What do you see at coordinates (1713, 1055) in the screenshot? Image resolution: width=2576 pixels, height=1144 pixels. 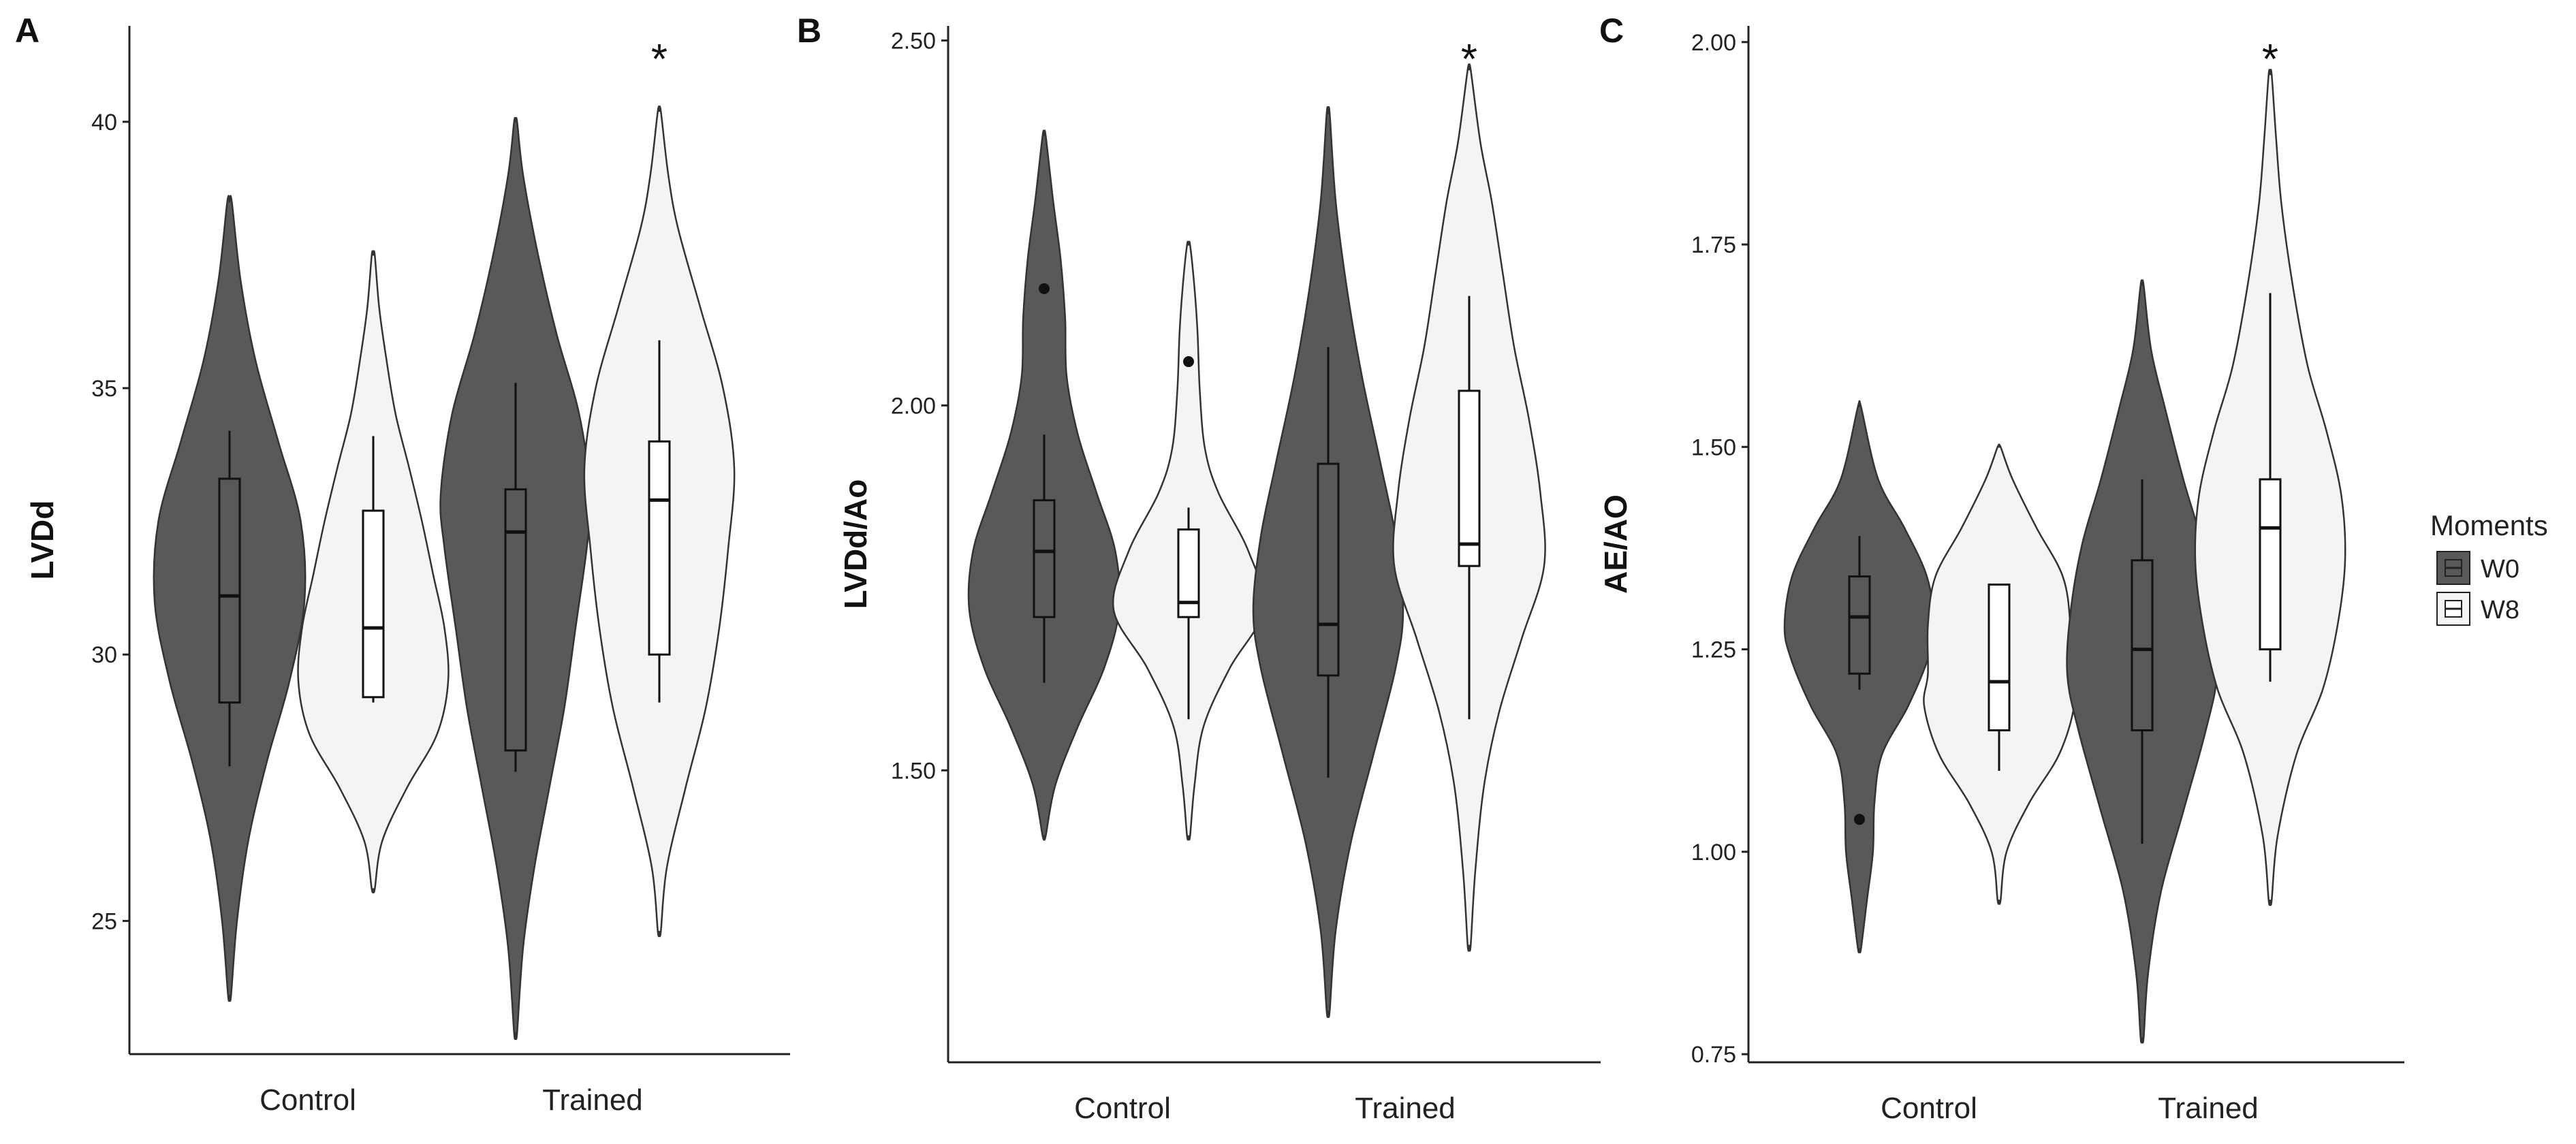 I see `y-tick-label: 0.75` at bounding box center [1713, 1055].